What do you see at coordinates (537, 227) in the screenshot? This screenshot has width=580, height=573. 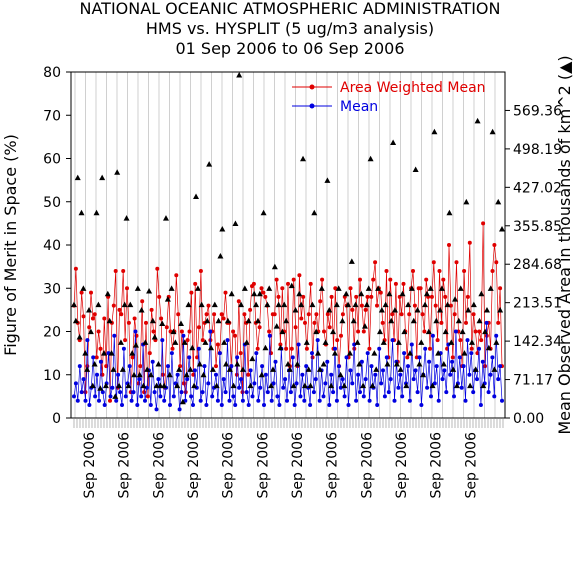 I see `y2-tick-label: 355.85` at bounding box center [537, 227].